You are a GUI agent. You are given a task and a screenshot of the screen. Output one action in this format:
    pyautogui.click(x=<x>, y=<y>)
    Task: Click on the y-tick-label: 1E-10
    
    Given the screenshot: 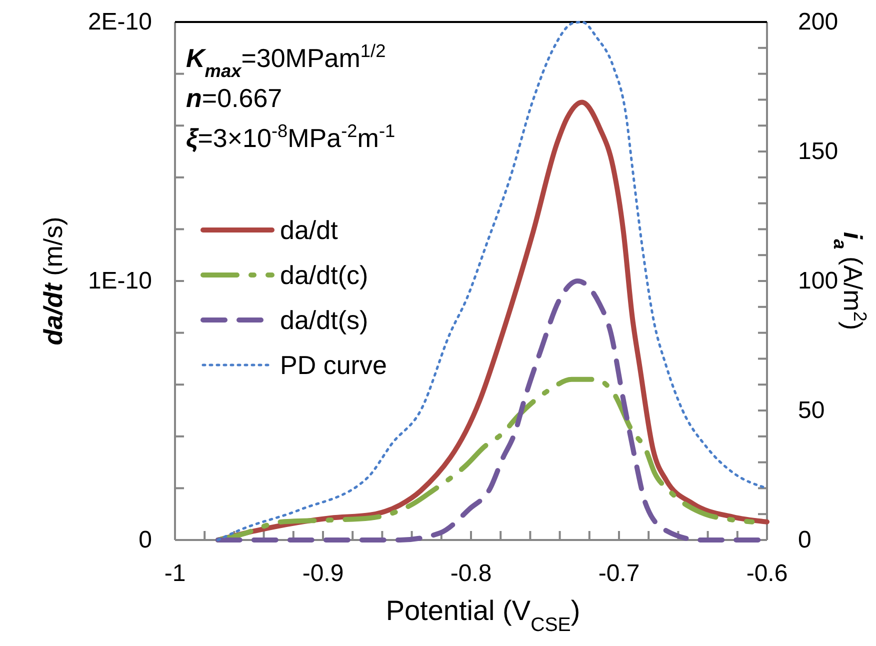 What is the action you would take?
    pyautogui.click(x=120, y=281)
    